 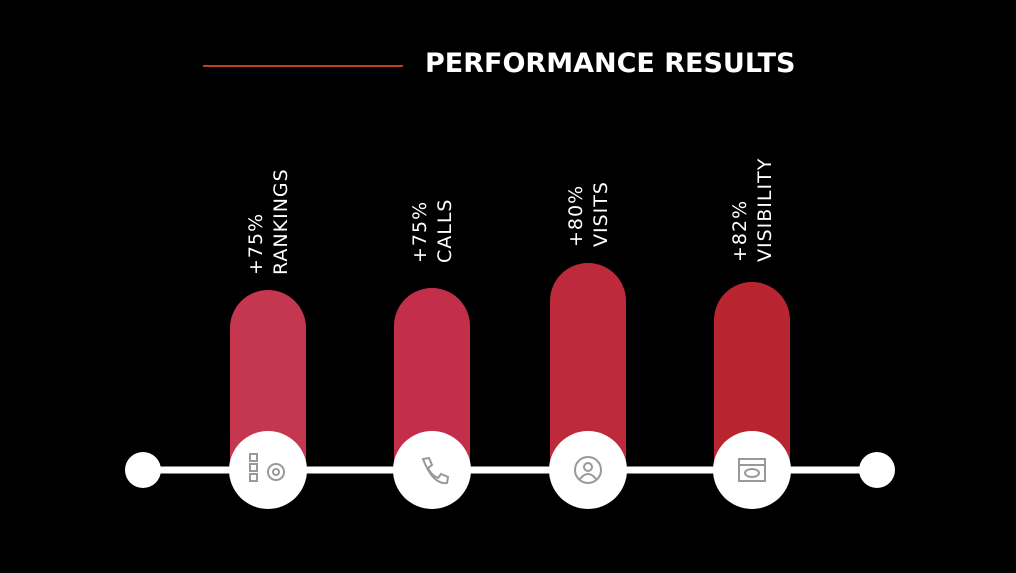 What do you see at coordinates (445, 231) in the screenshot?
I see `item-label: CALLS` at bounding box center [445, 231].